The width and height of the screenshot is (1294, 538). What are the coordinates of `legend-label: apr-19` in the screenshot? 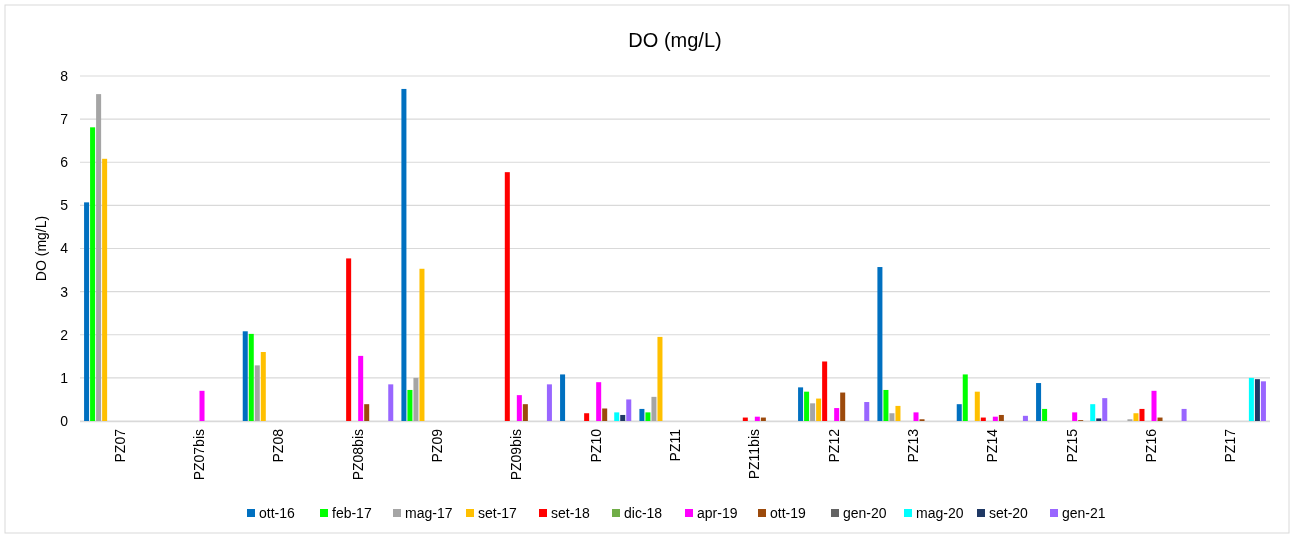 It's located at (717, 513).